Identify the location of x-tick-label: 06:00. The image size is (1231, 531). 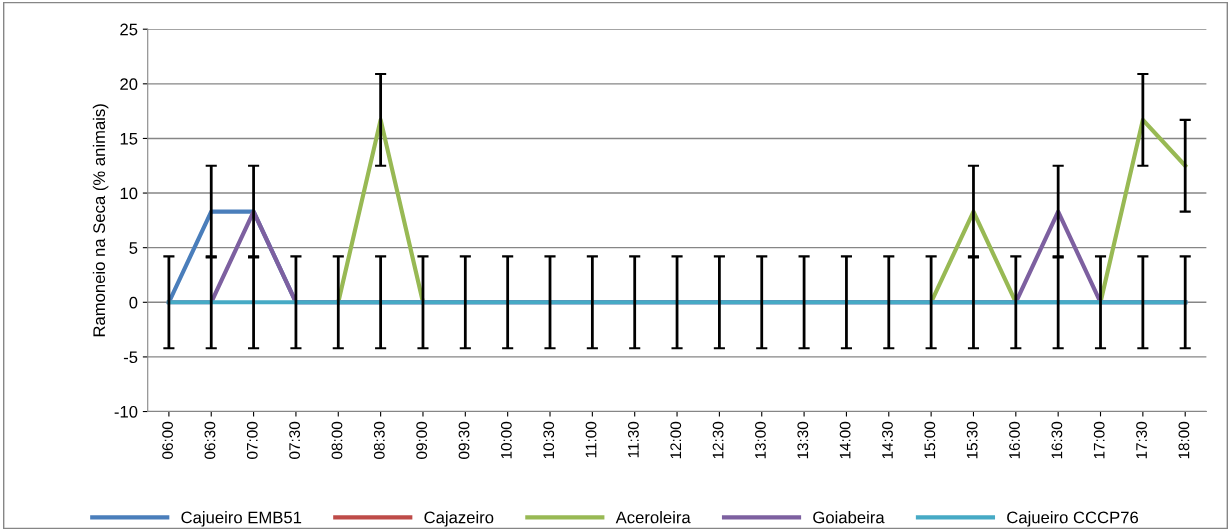
(167, 440).